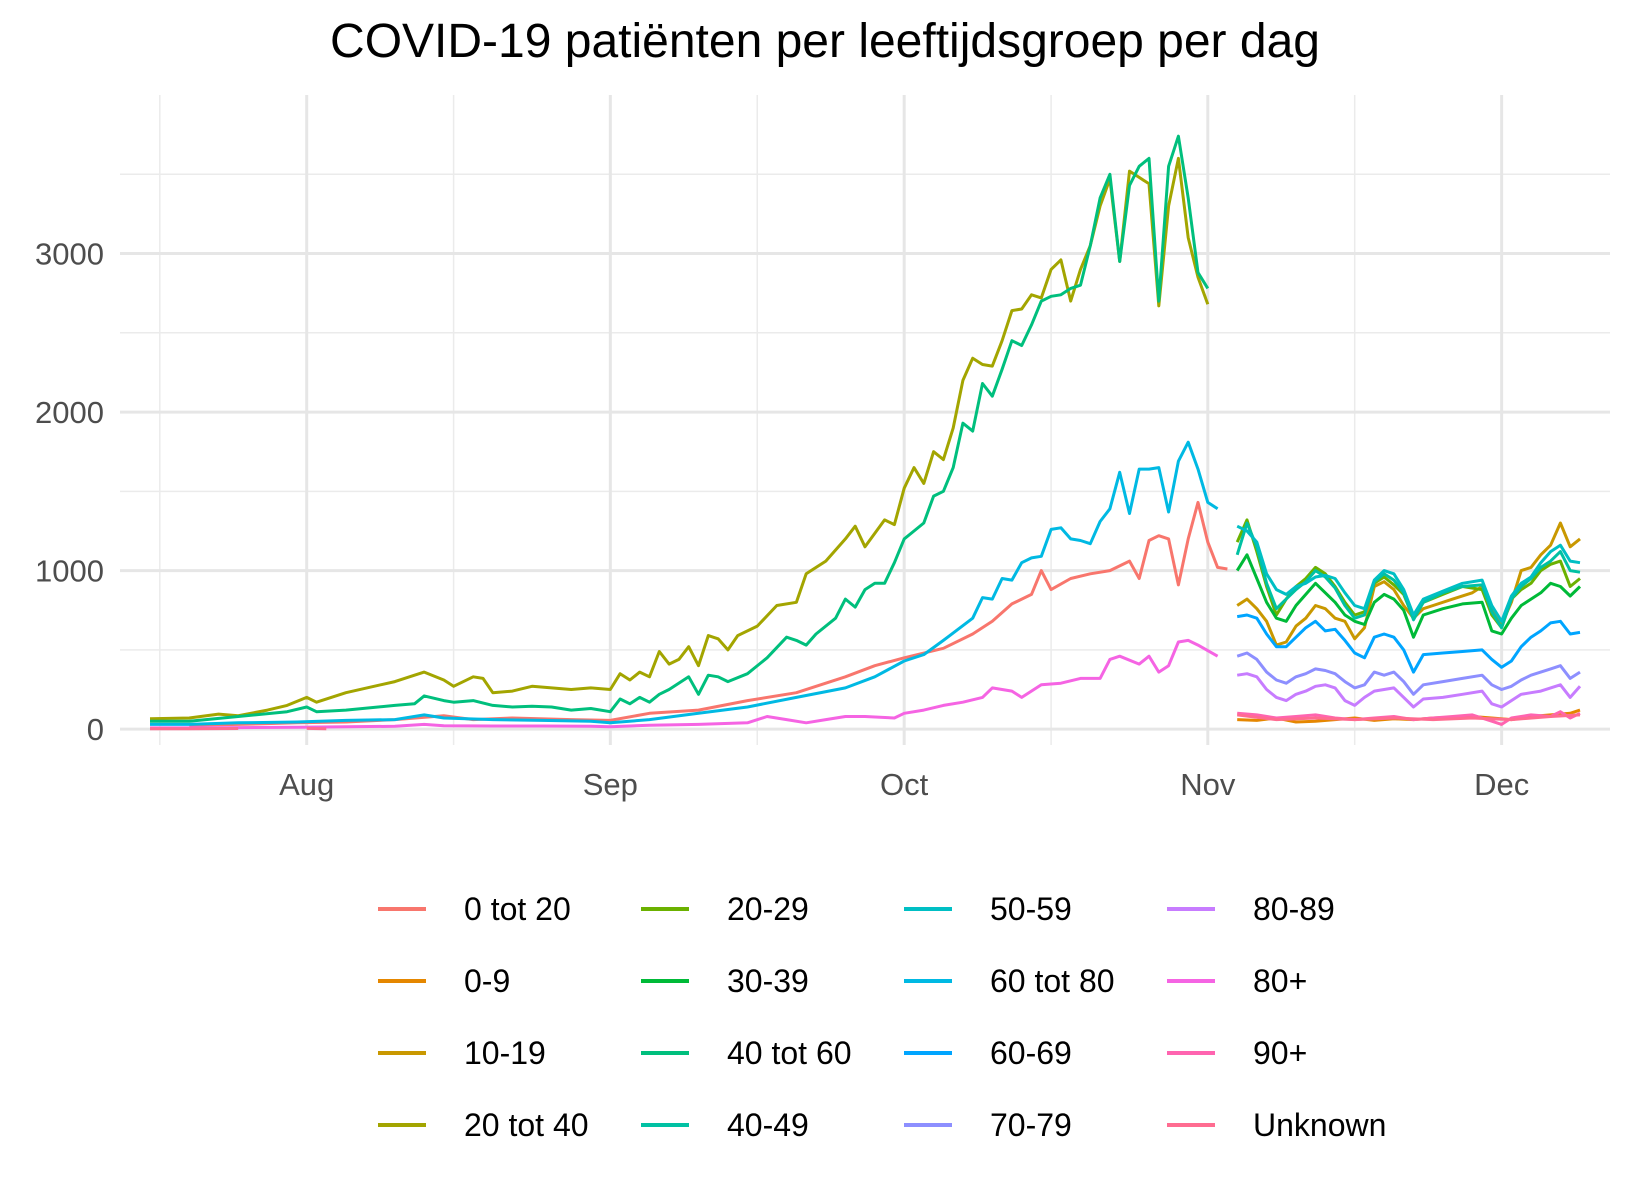  I want to click on x-tick-label: Oct, so click(904, 784).